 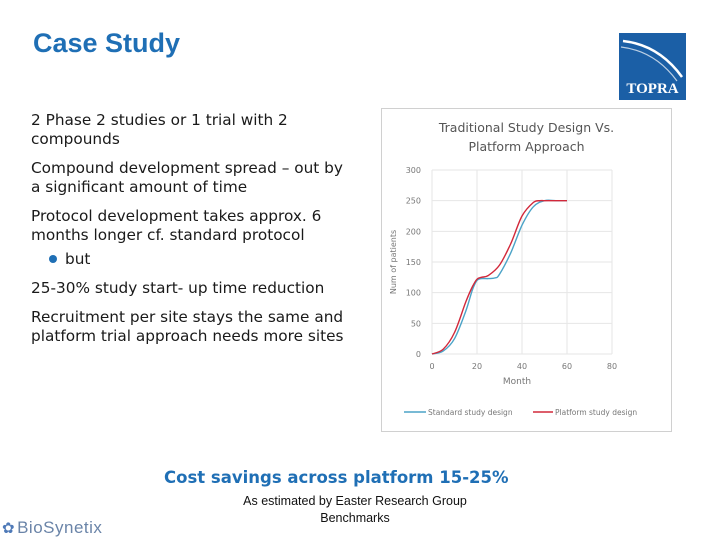 I want to click on x-tick-label: 20, so click(x=477, y=366).